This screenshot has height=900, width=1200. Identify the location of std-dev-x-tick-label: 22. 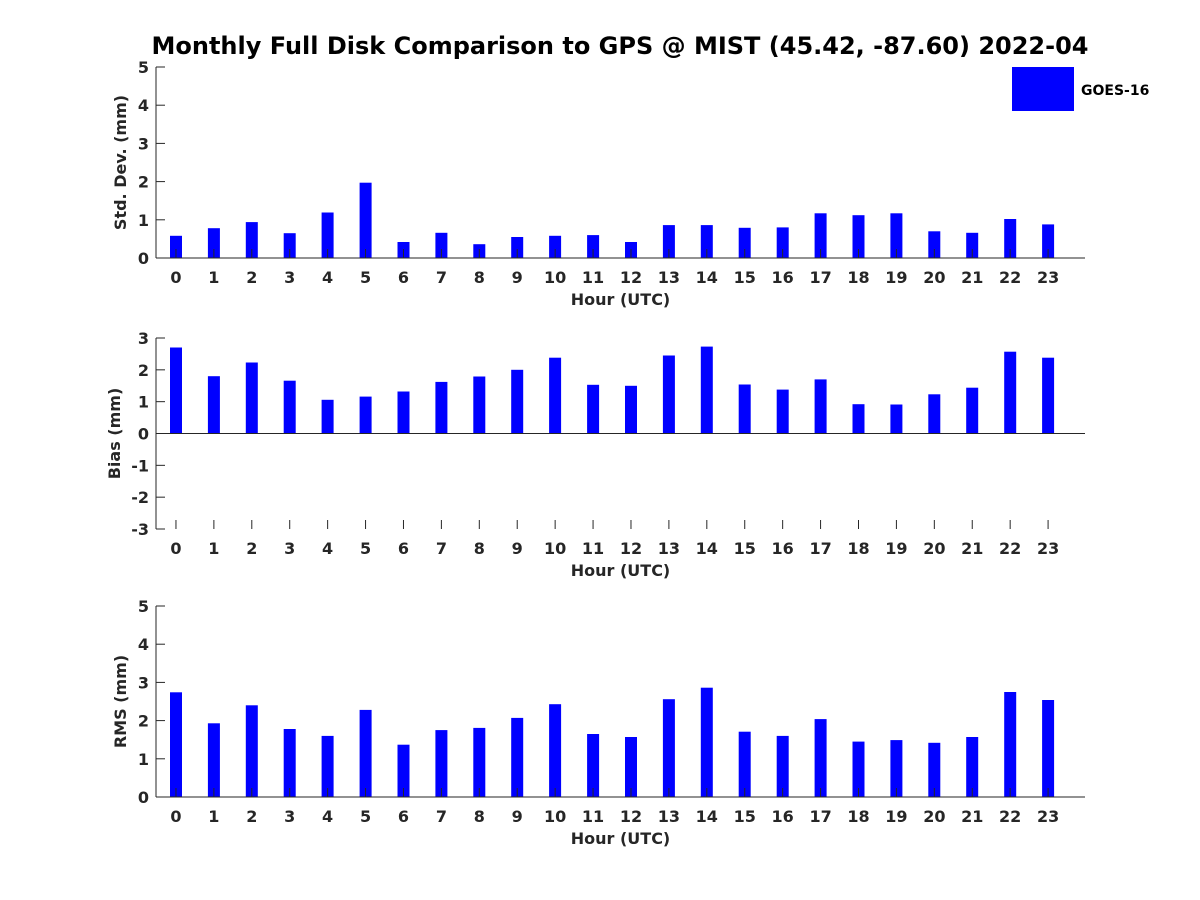
(1010, 277).